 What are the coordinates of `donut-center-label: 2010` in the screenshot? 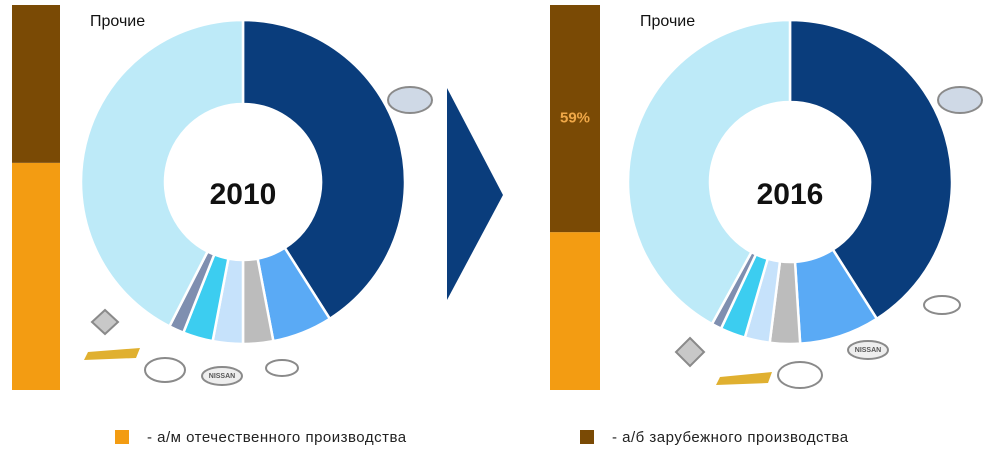 It's located at (243, 194).